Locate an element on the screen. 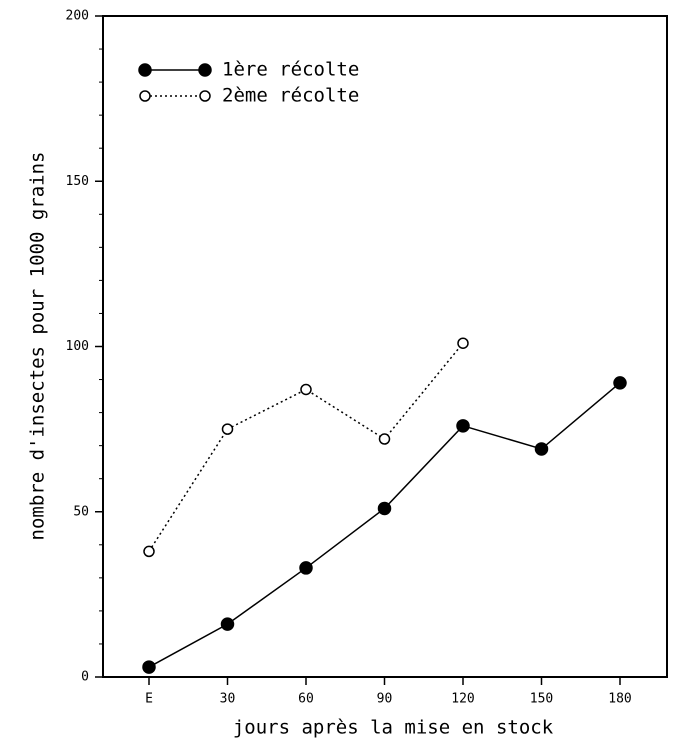 The image size is (689, 750). y-tick-label: 100 is located at coordinates (77, 346).